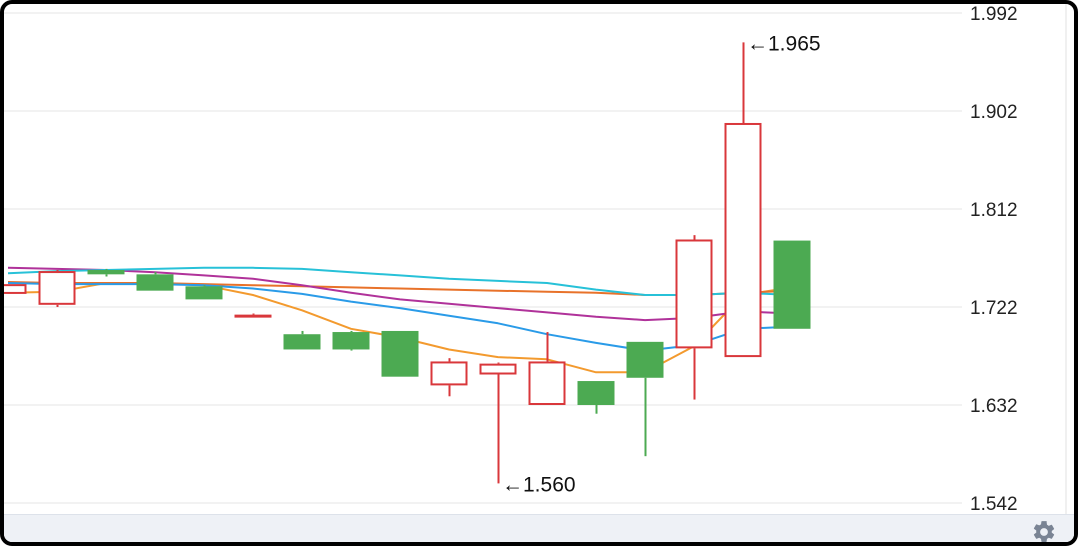 The width and height of the screenshot is (1078, 546). Describe the element at coordinates (994, 504) in the screenshot. I see `y-tick-label: 1.542` at that location.